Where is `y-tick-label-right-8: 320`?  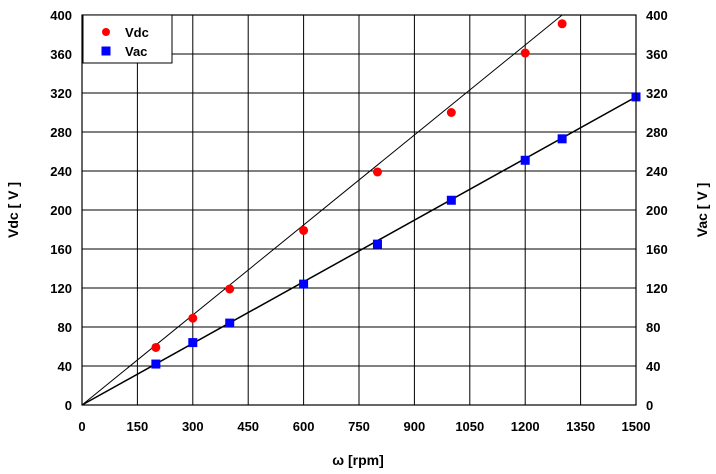
y-tick-label-right-8: 320 is located at coordinates (657, 93).